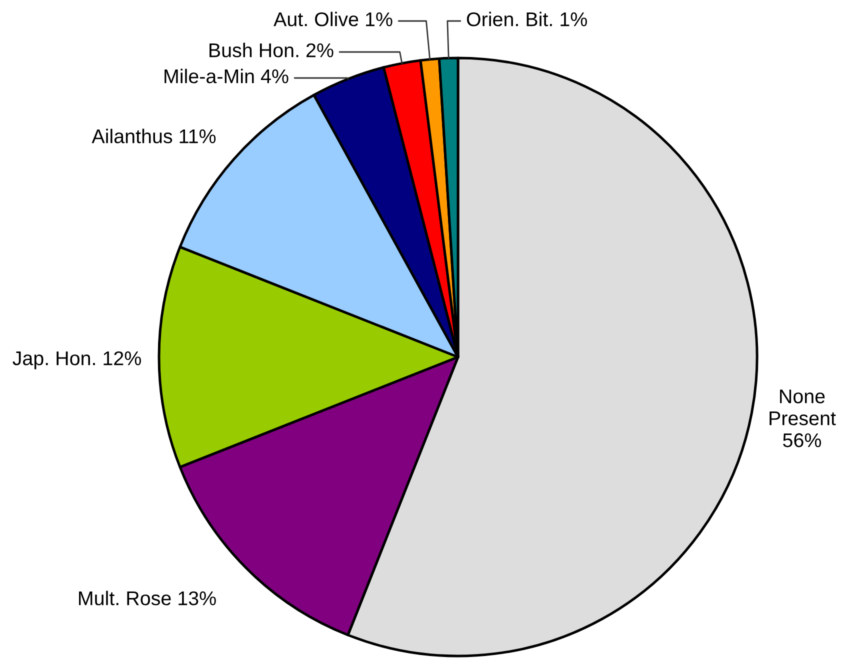  What do you see at coordinates (526, 19) in the screenshot?
I see `slice-label: Orien. Bit. 1%` at bounding box center [526, 19].